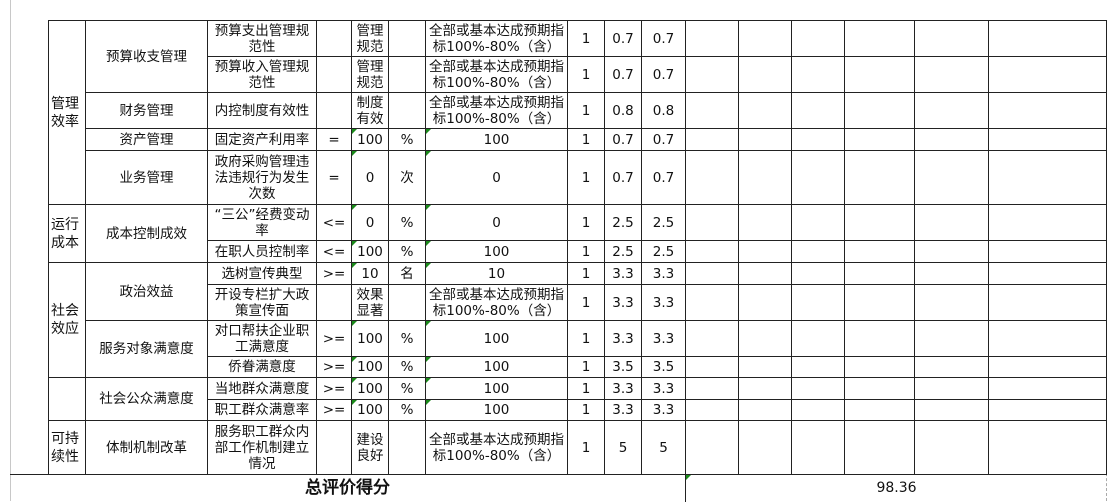 The image size is (1110, 502). Describe the element at coordinates (262, 410) in the screenshot. I see `indicator-cell: 职工群众满意率` at that location.